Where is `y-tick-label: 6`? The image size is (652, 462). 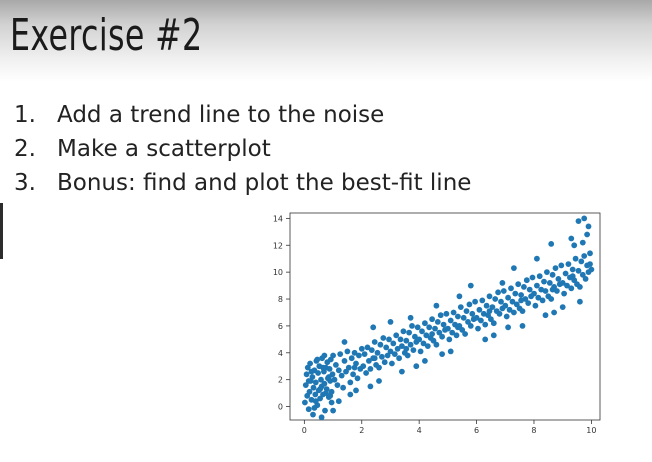
y-tick-label: 6 is located at coordinates (280, 326).